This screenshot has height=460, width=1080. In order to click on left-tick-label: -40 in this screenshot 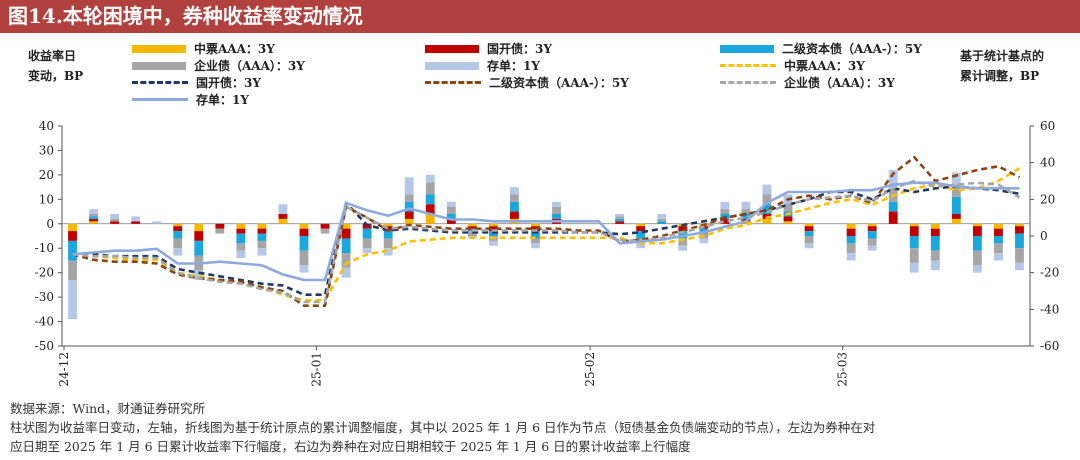, I will do `click(44, 322)`.